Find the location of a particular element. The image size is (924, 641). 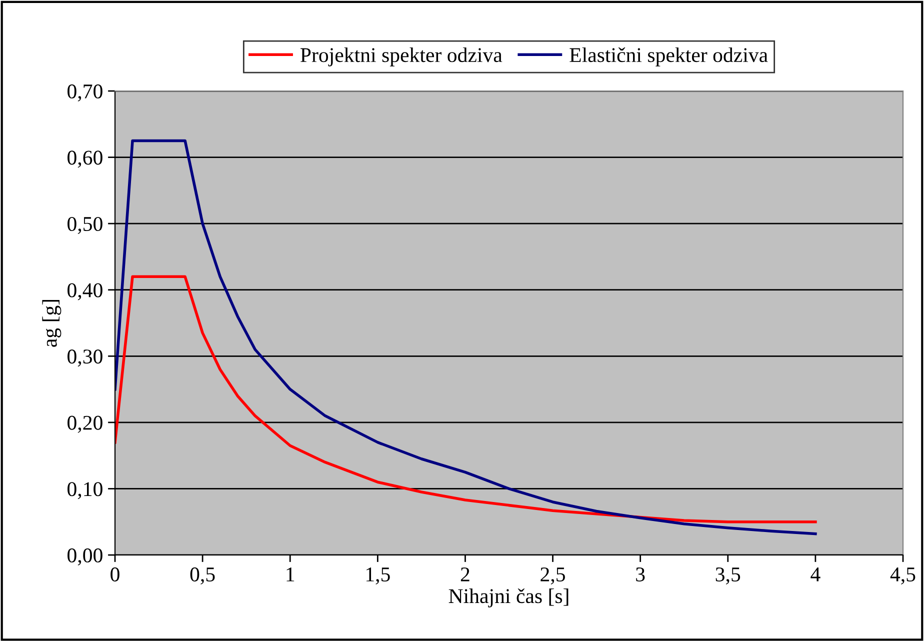

y-tick-label: 0,00 is located at coordinates (85, 557).